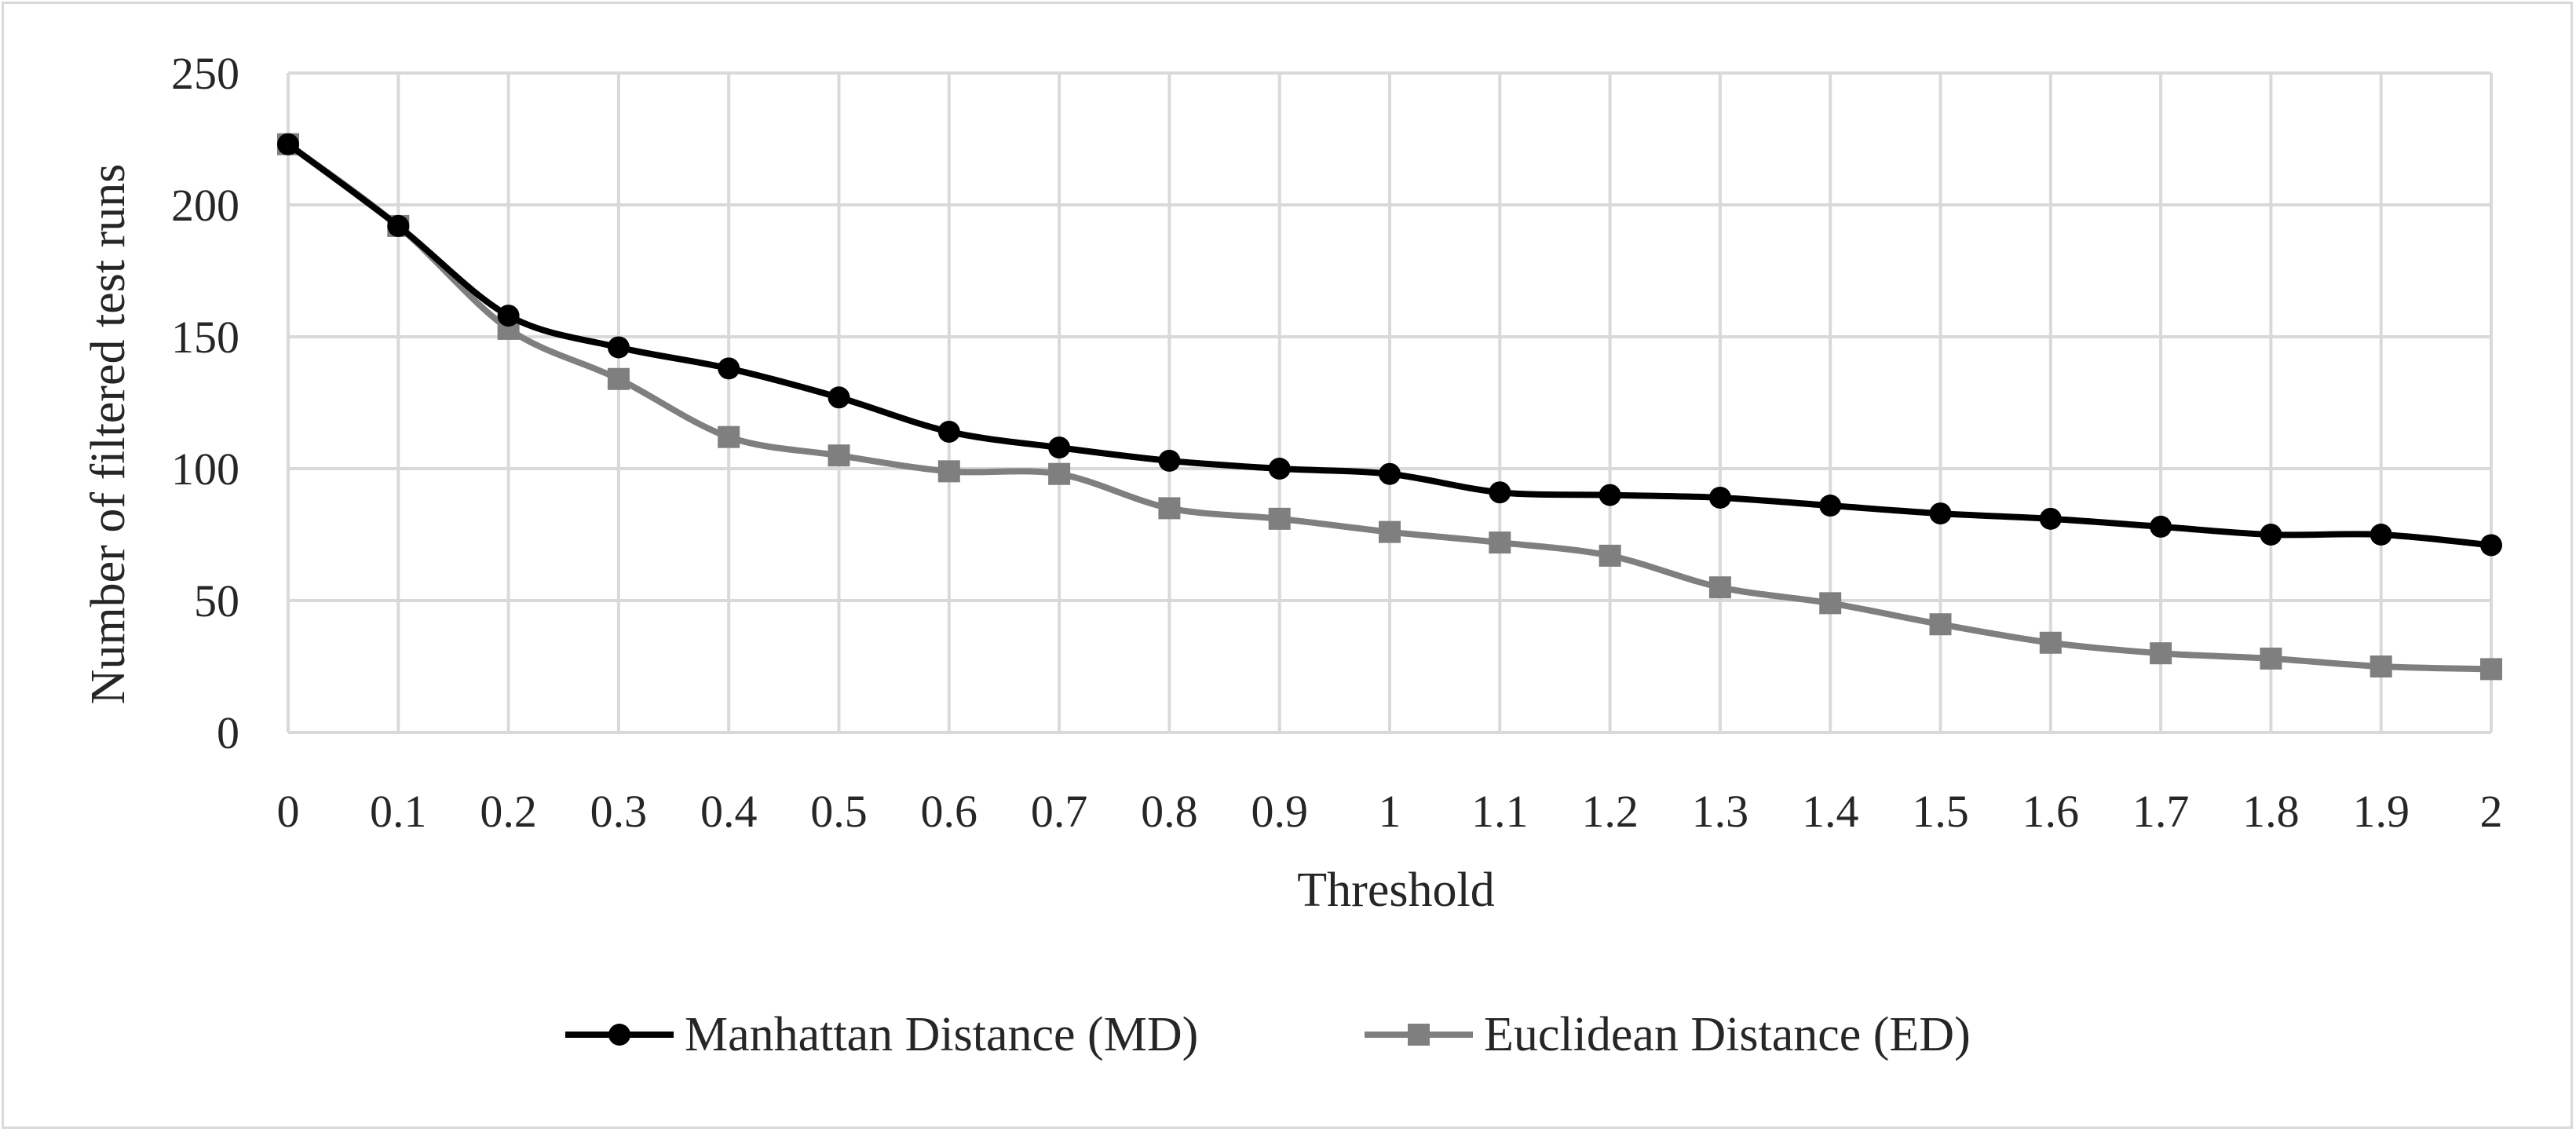 The width and height of the screenshot is (2576, 1132). I want to click on x-tick-label: 0.1, so click(398, 811).